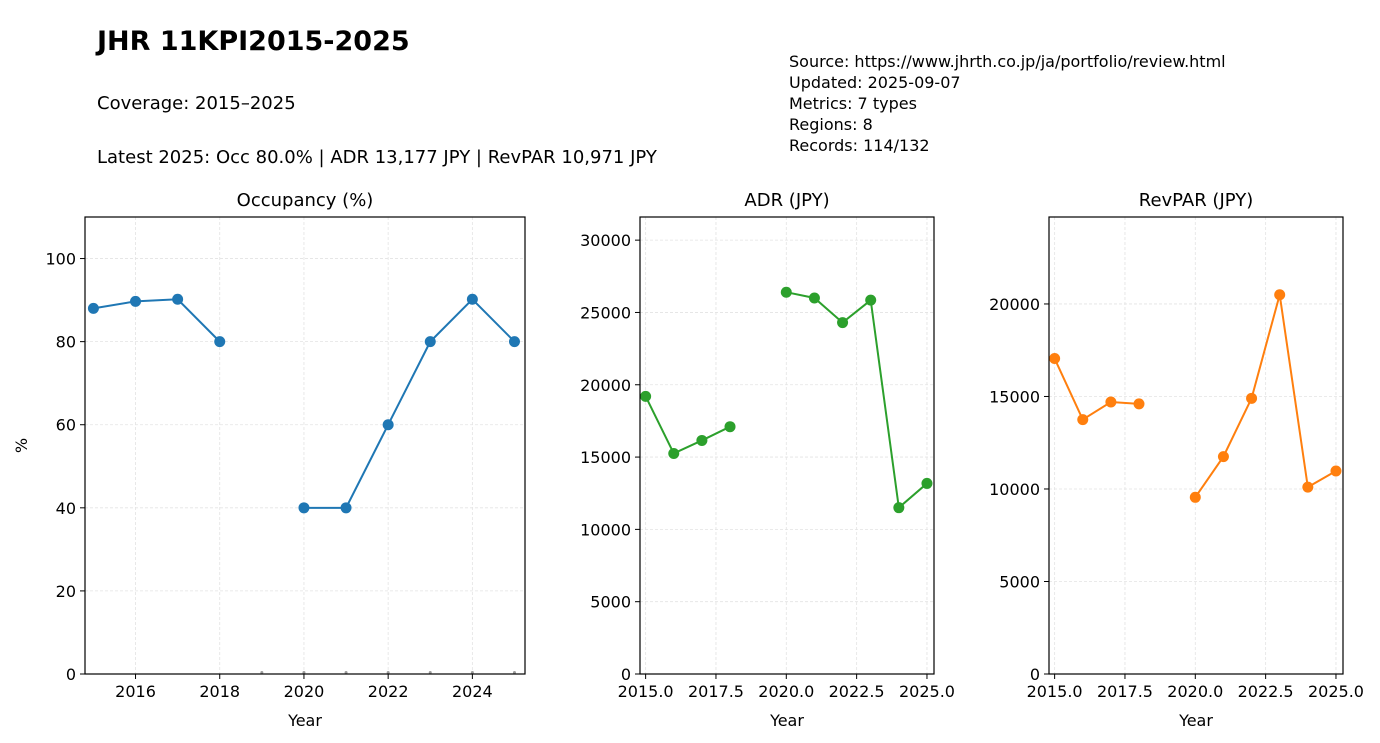  Describe the element at coordinates (875, 82) in the screenshot. I see `meta-updated: Updated: 2025-09-07` at that location.